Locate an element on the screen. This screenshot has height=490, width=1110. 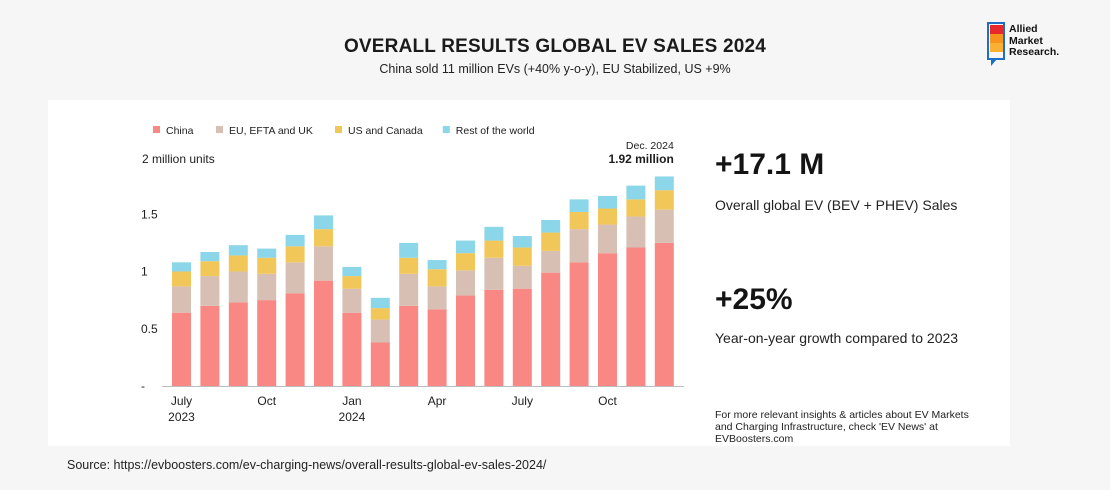
growth-stat: +25% is located at coordinates (754, 299).